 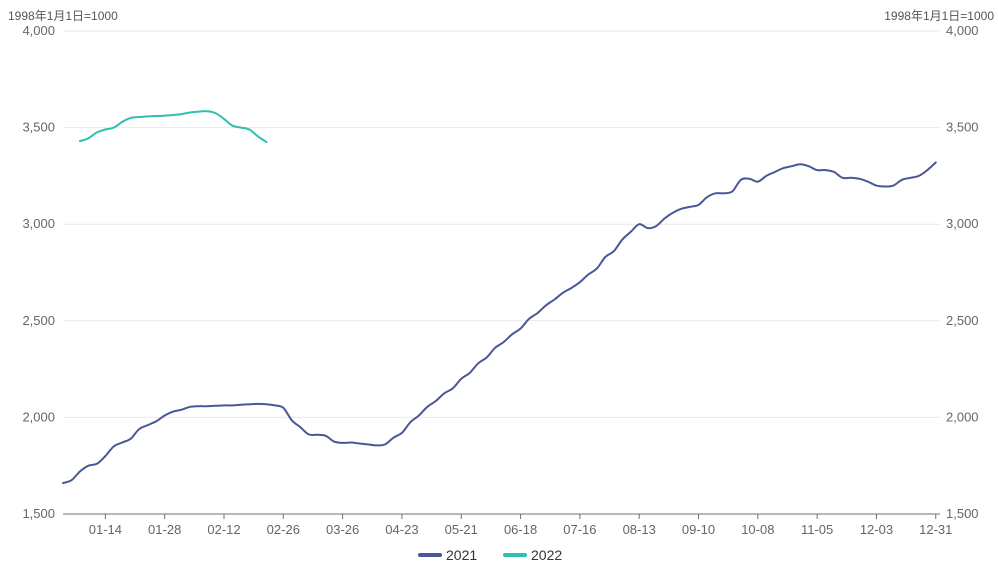 I want to click on y-tick-label-right: 1,500, so click(x=962, y=513).